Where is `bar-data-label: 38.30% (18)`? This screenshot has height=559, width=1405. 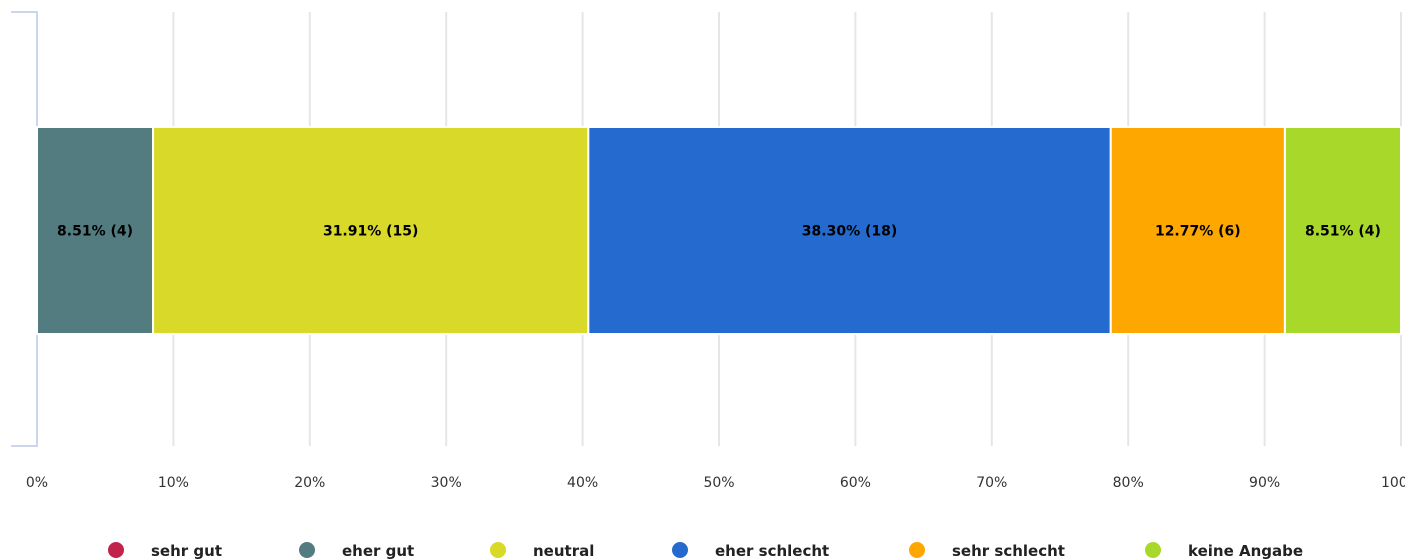
bar-data-label: 38.30% (18) is located at coordinates (849, 232).